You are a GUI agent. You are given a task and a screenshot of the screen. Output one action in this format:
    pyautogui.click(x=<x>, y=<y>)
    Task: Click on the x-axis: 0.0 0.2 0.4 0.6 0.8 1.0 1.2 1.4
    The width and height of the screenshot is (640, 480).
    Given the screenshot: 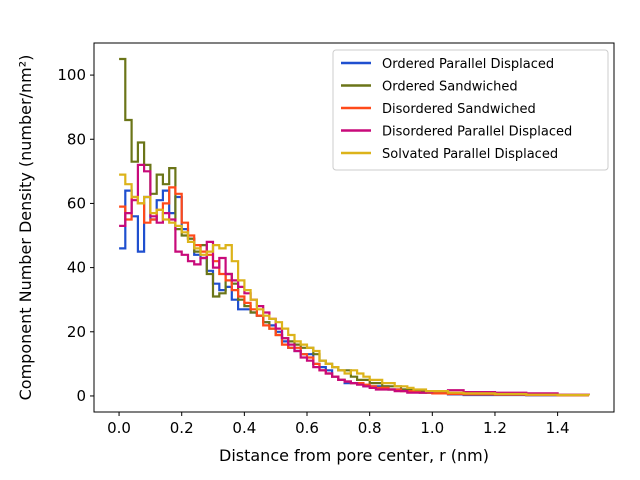 What is the action you would take?
    pyautogui.click(x=338, y=424)
    